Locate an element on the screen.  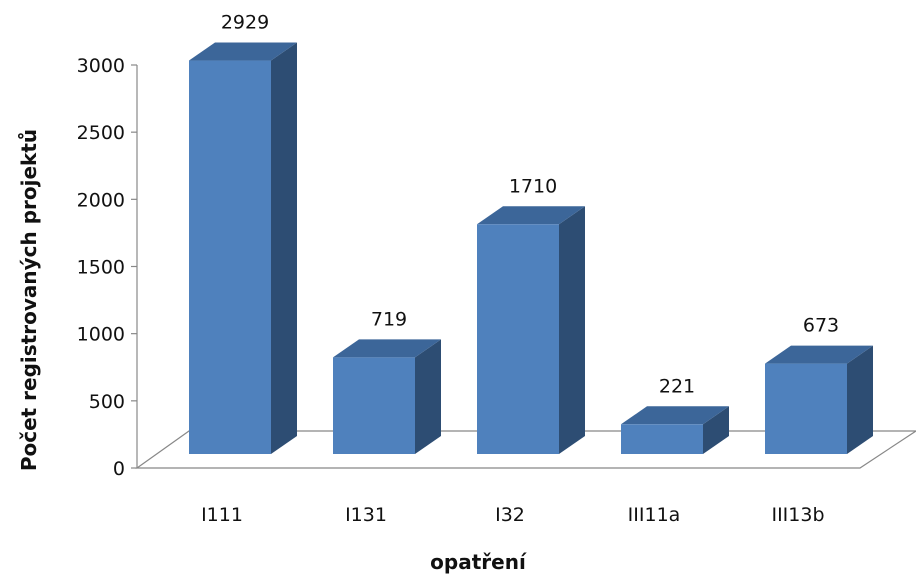
y-tick-label: 1000 is located at coordinates (101, 335).